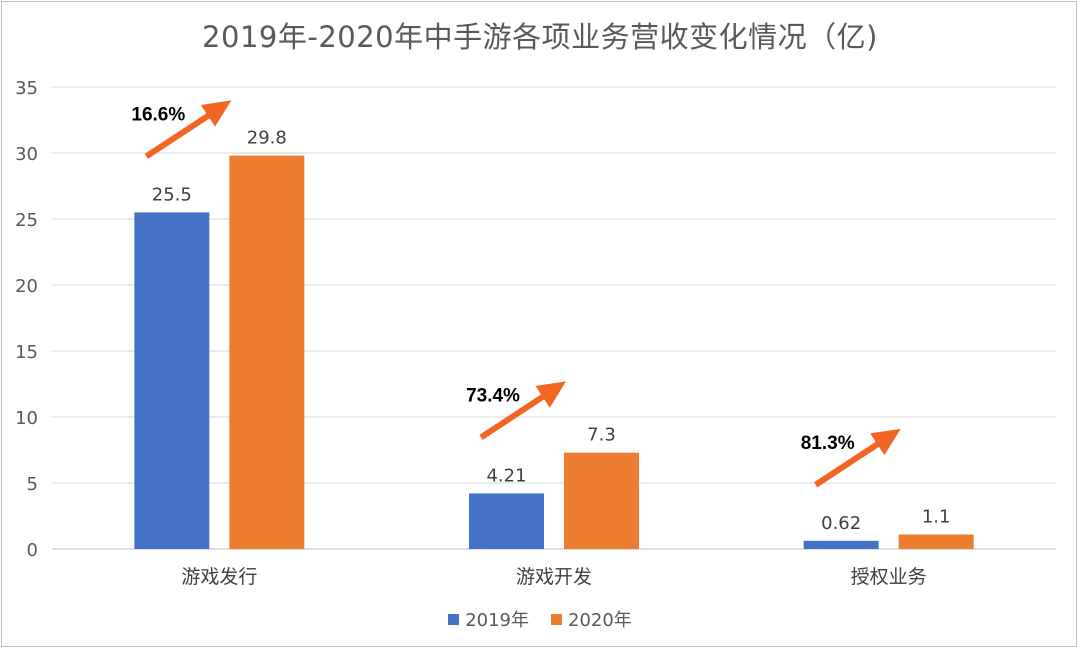  I want to click on chart-title: 2019年-2020年中手游各项业务营收变化情况（亿), so click(540, 37).